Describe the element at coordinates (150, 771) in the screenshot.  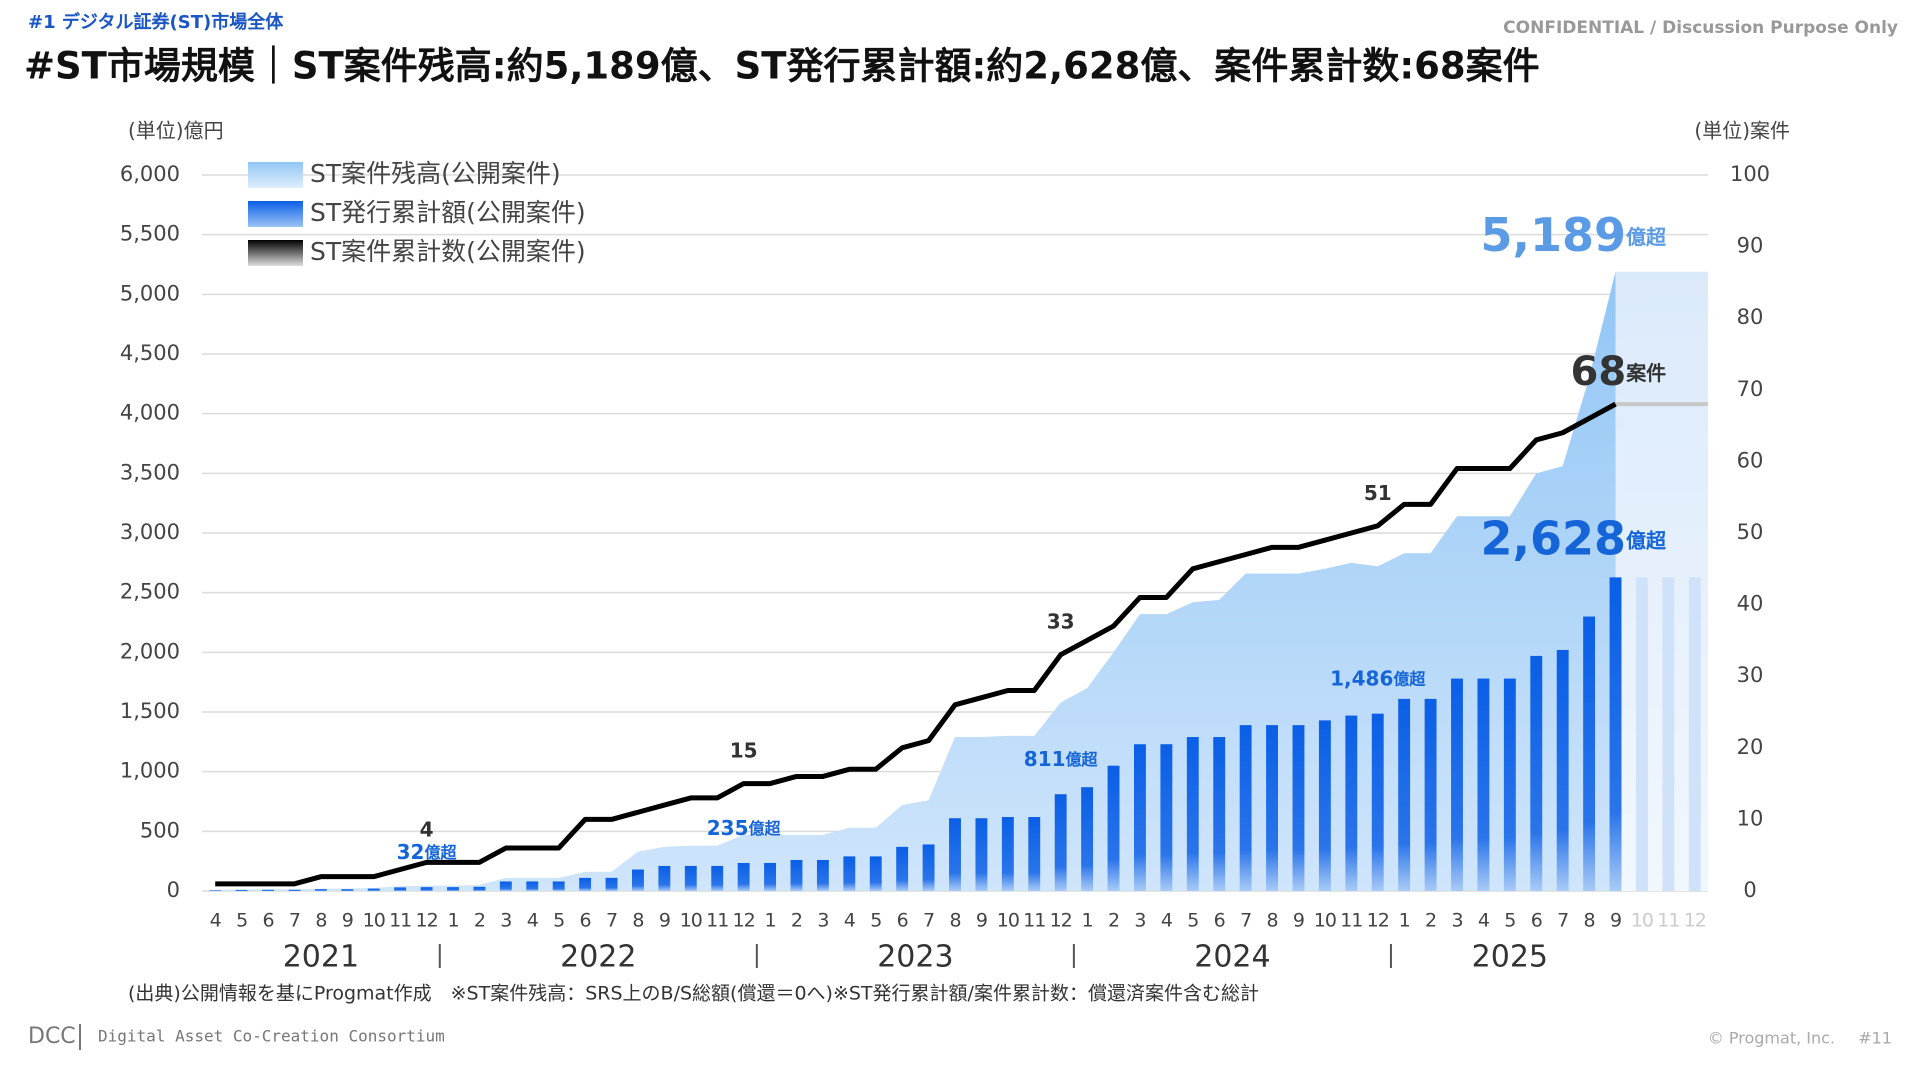
I see `y-tick-label: 1,000` at that location.